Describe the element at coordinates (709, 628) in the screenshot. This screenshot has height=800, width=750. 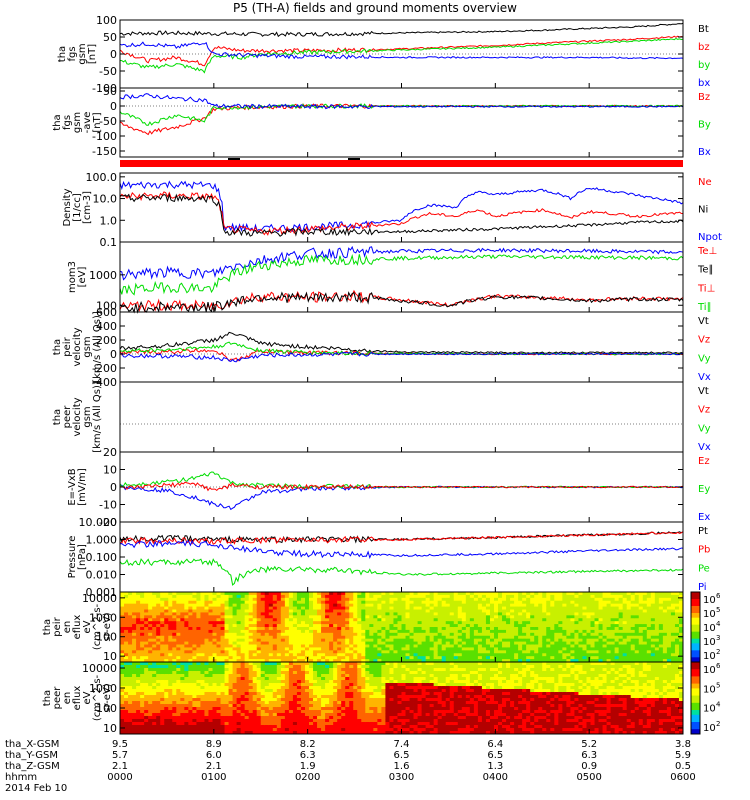
I see `colorbar-tick-label: 10` at that location.